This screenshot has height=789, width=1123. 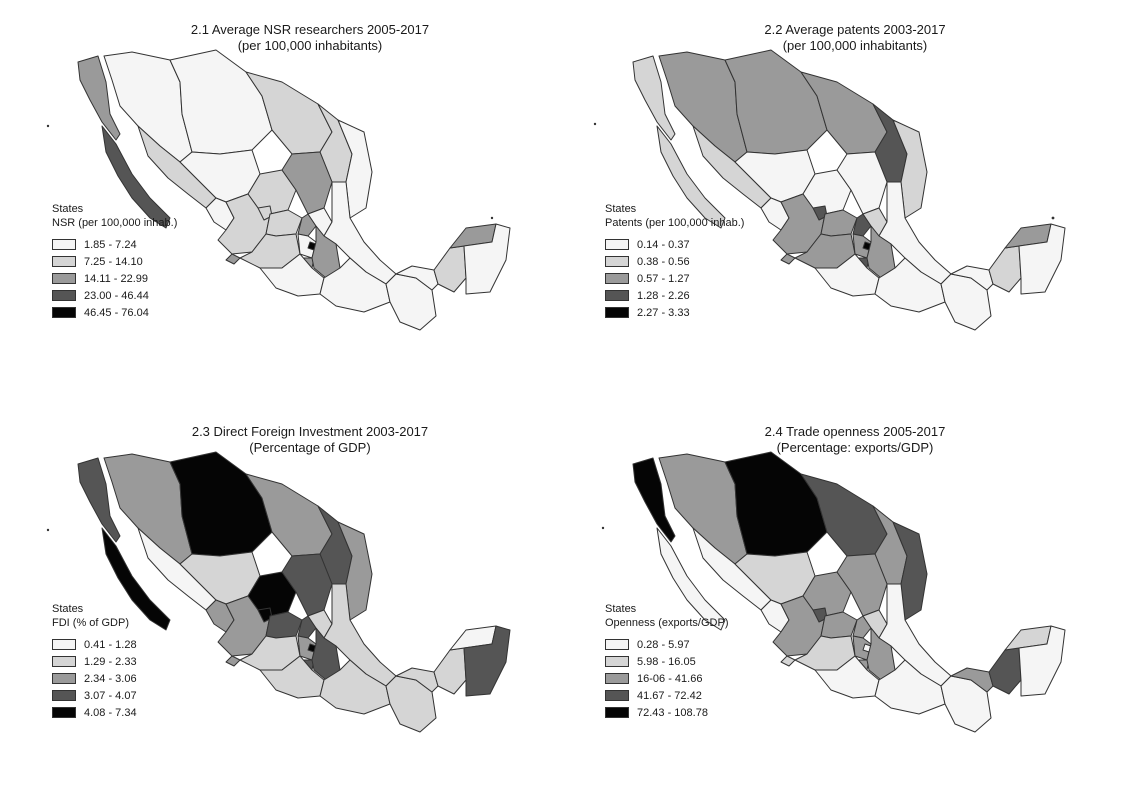 I want to click on legend-label: 2.34 - 3.06, so click(x=110, y=678).